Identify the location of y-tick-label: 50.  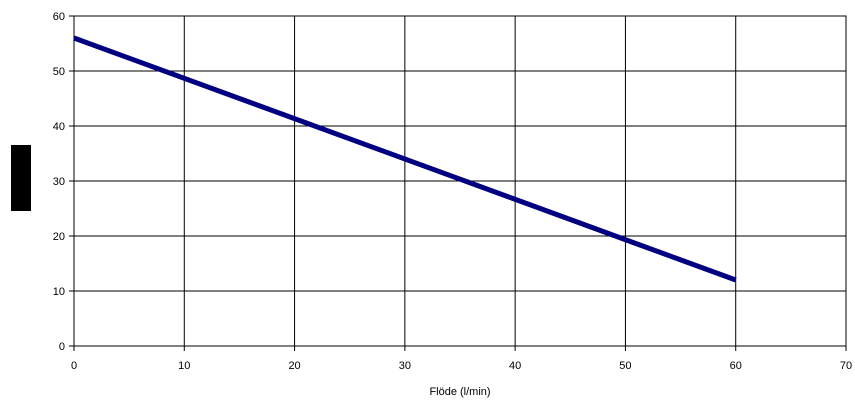
(59, 72).